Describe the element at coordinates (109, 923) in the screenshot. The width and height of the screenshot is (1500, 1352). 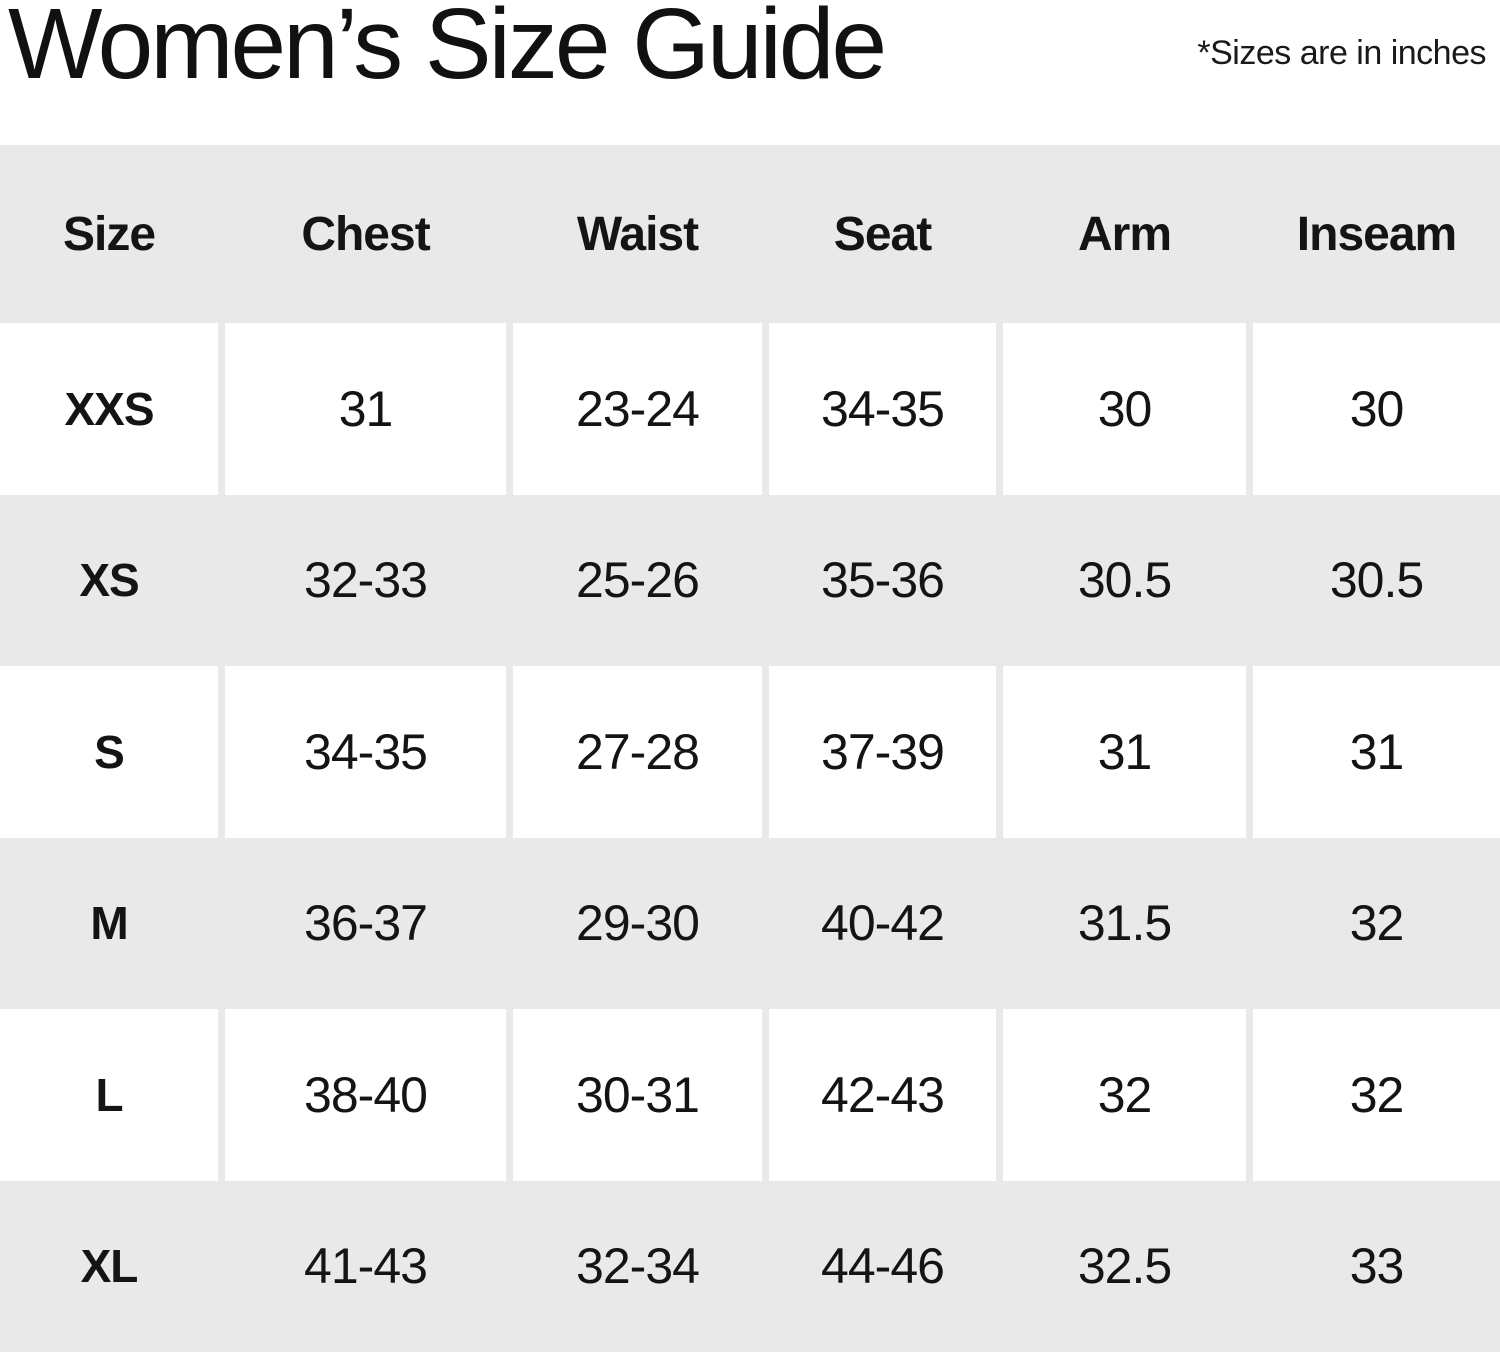
I see `size-label: M` at that location.